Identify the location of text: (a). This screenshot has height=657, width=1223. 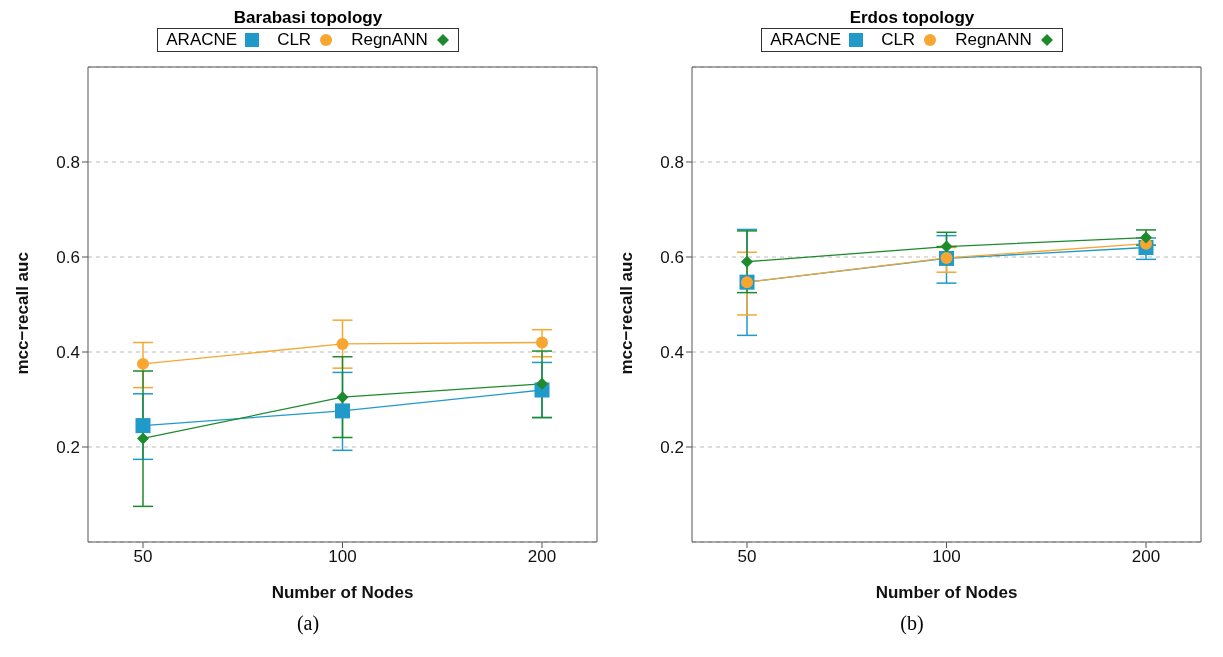
(308, 623).